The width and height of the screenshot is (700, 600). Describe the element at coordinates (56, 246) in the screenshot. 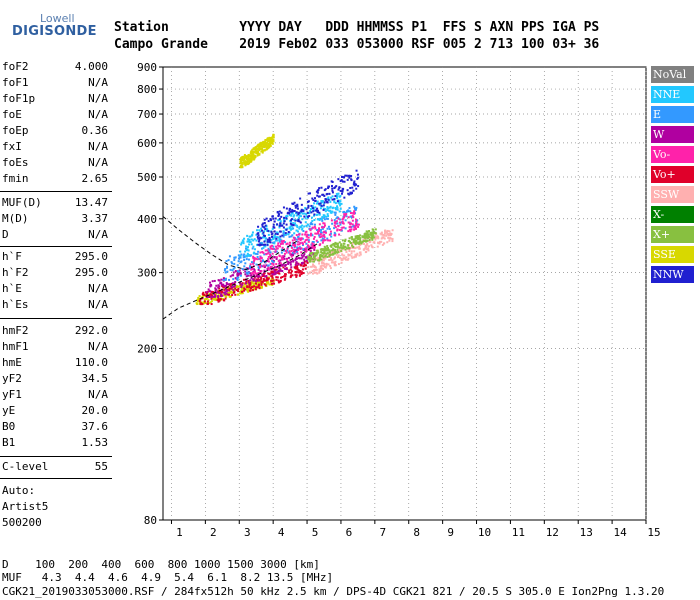

I see `separator` at that location.